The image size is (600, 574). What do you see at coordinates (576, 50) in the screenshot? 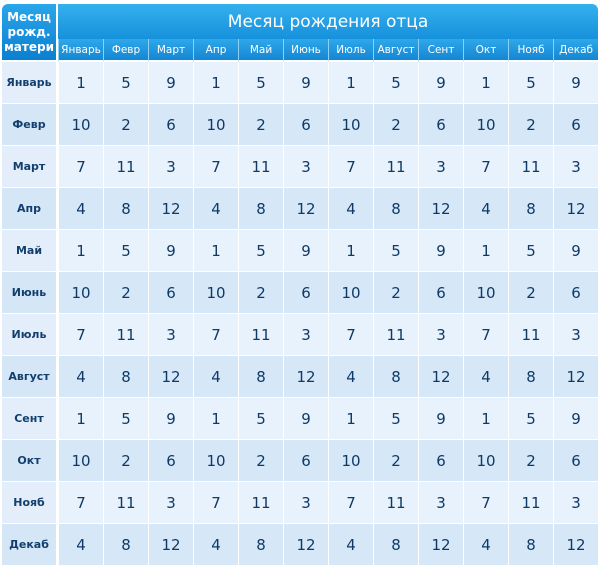
I see `column-header-december: Декаб` at bounding box center [576, 50].